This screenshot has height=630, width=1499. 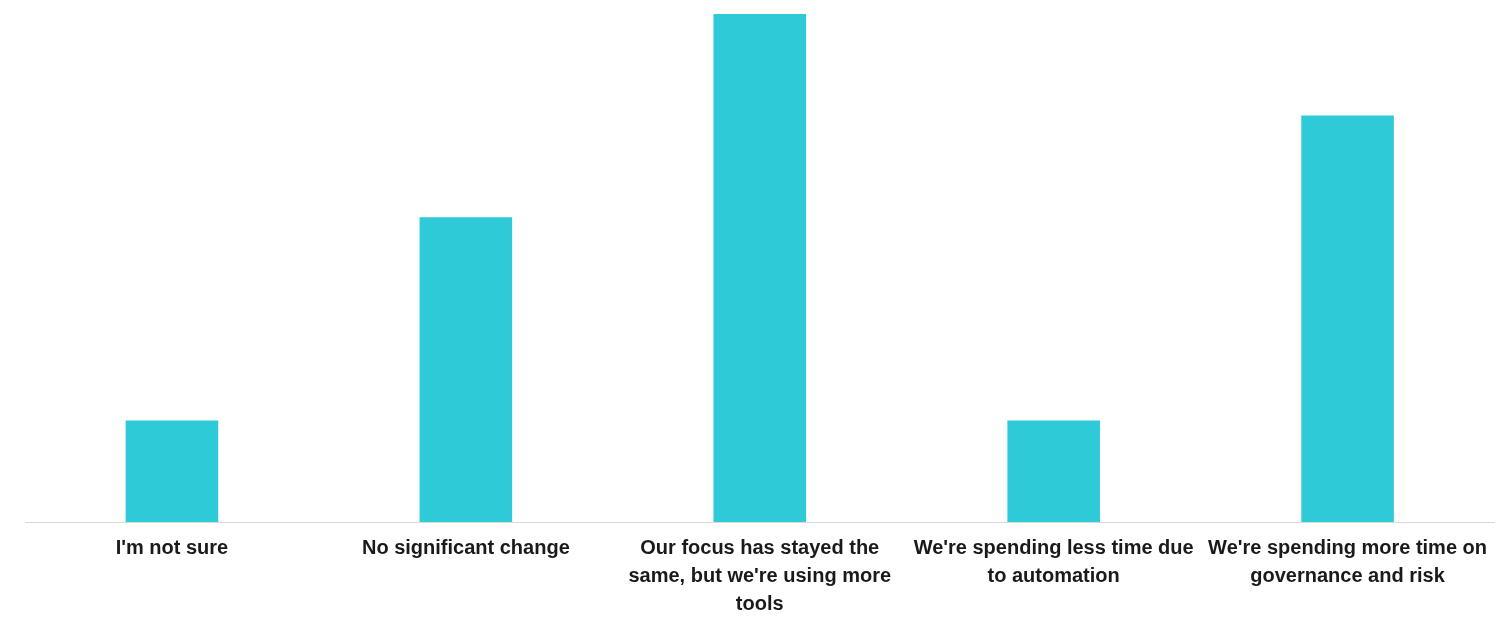 What do you see at coordinates (1348, 560) in the screenshot?
I see `x-tick-label: We're spending more time on governance and risk` at bounding box center [1348, 560].